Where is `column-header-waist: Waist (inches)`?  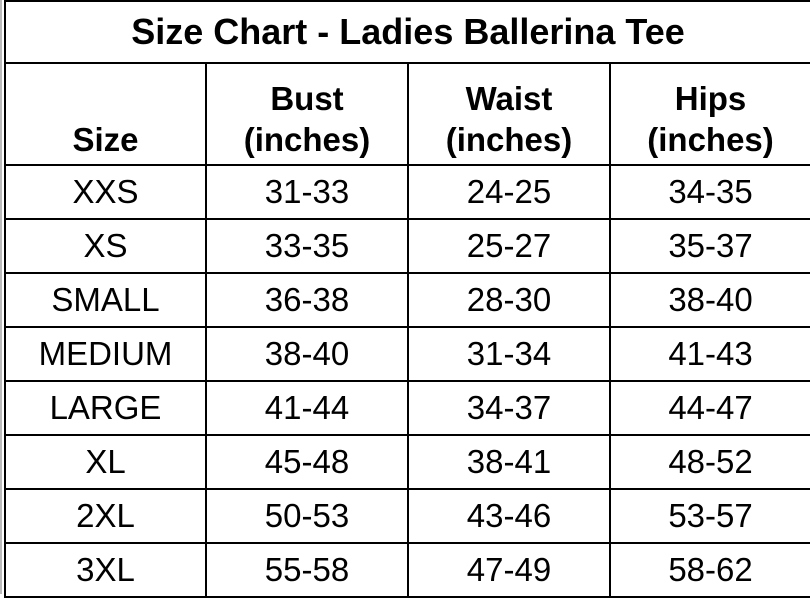
column-header-waist: Waist (inches) is located at coordinates (509, 114).